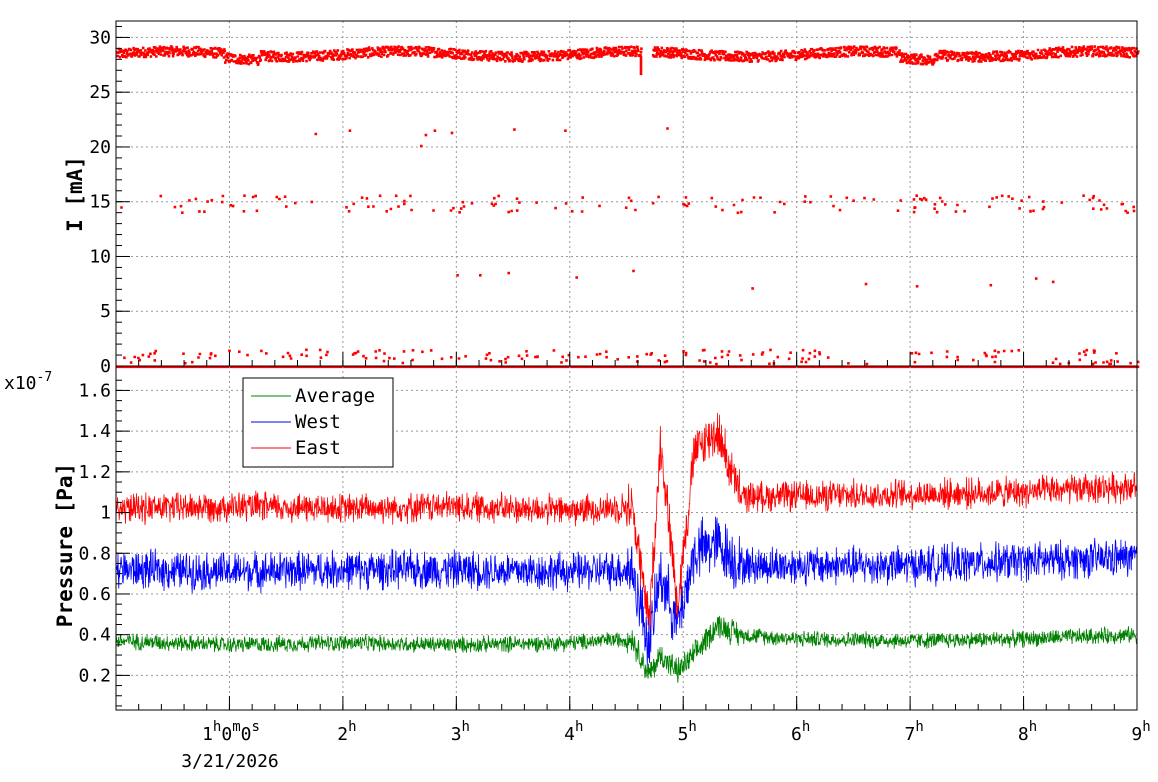  I want to click on y-tick-label: 15, so click(100, 202).